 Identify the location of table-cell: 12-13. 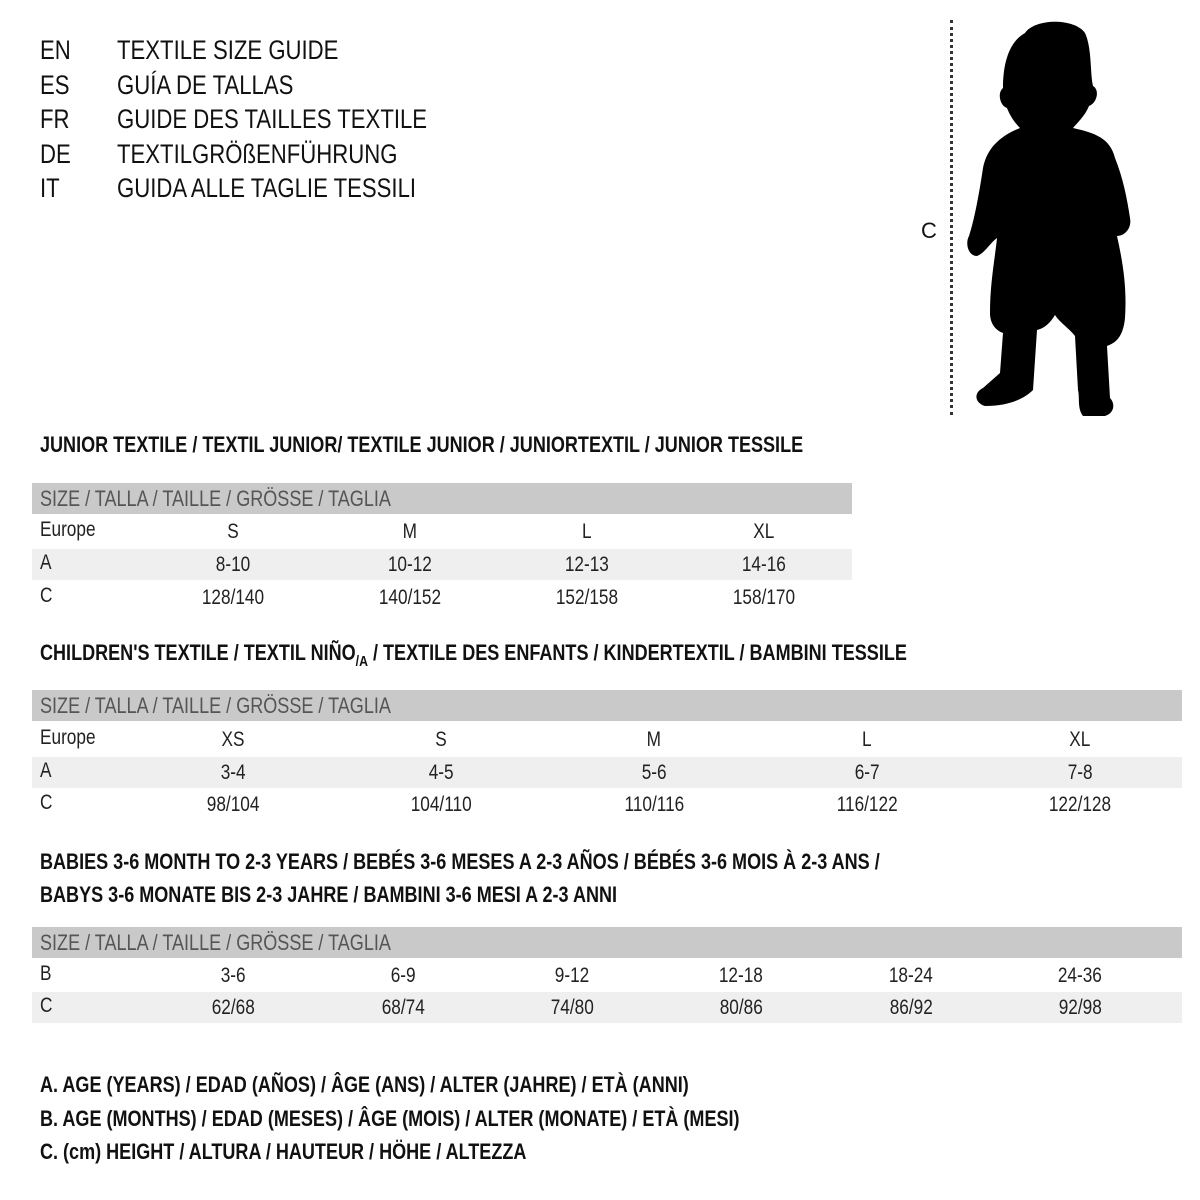
(587, 564).